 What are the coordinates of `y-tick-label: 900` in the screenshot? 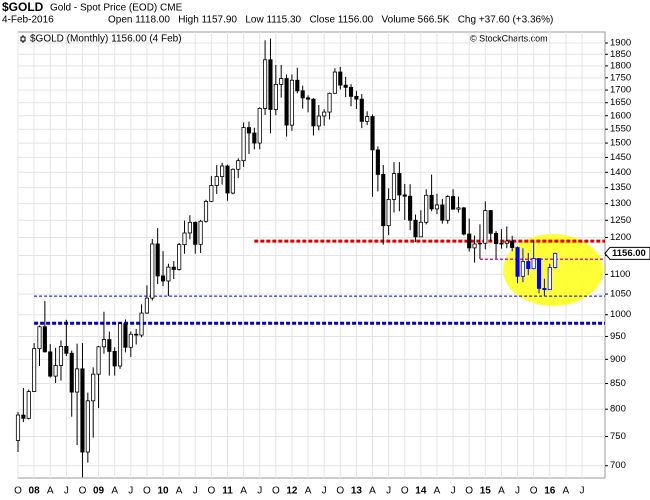 It's located at (618, 359).